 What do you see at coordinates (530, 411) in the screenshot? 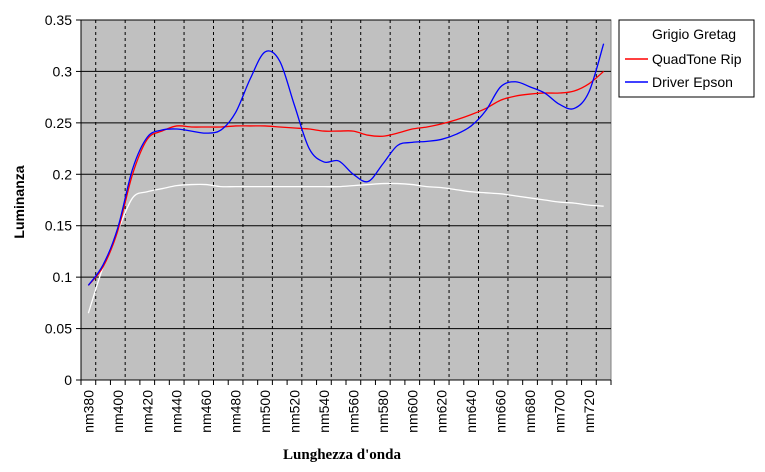
I see `x-tick-label: nm680` at bounding box center [530, 411].